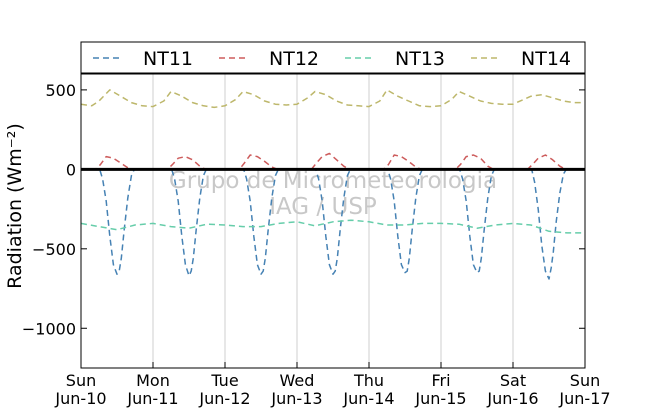  I want to click on legend: NT11 NT12 NT13 NT14, so click(333, 57).